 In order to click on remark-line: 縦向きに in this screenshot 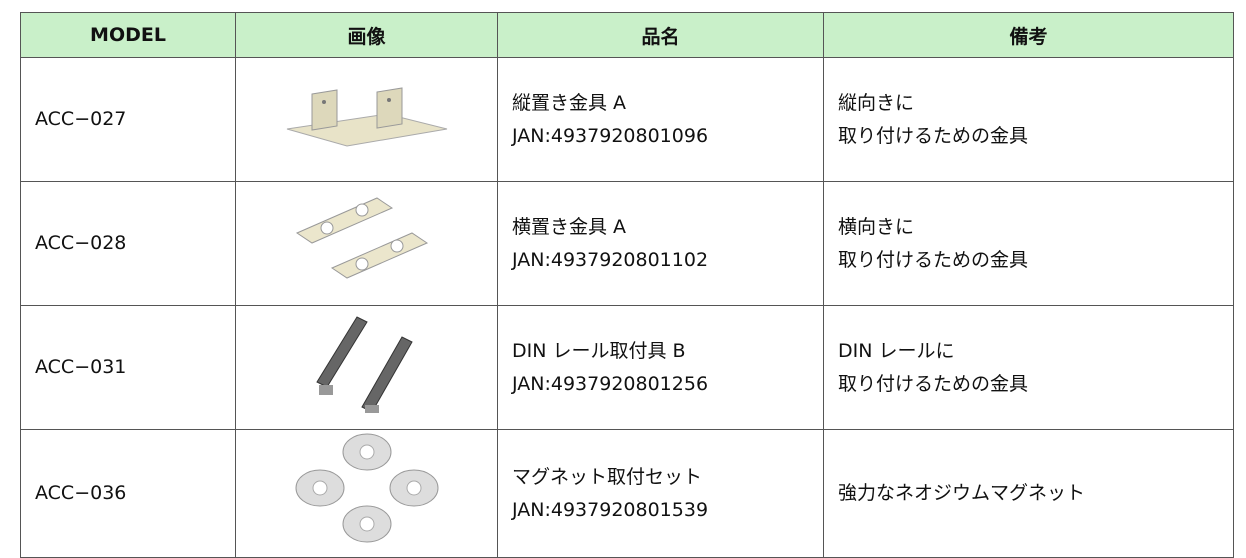, I will do `click(876, 102)`.